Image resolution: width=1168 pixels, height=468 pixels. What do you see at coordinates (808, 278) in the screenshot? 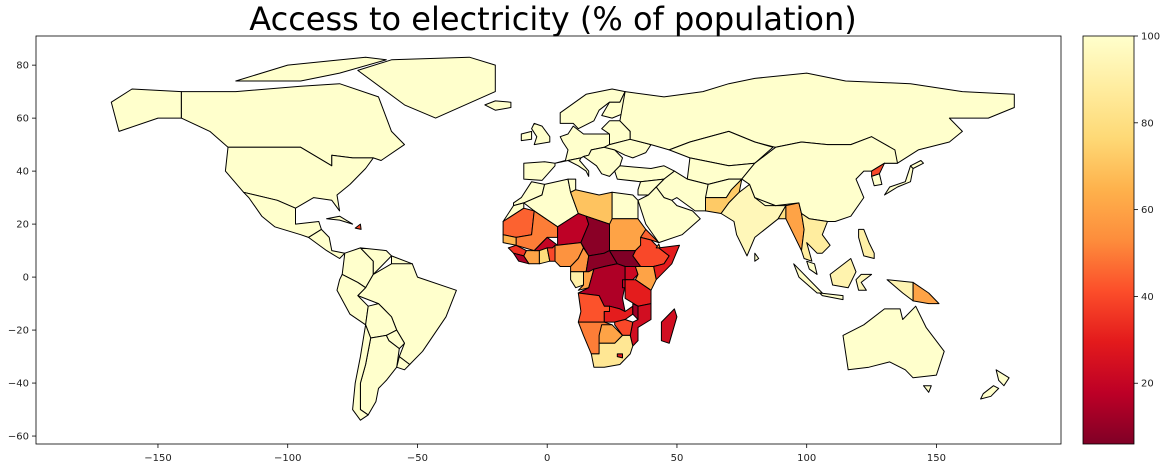
I see `region-sumatra: Sumatra: 98` at bounding box center [808, 278].